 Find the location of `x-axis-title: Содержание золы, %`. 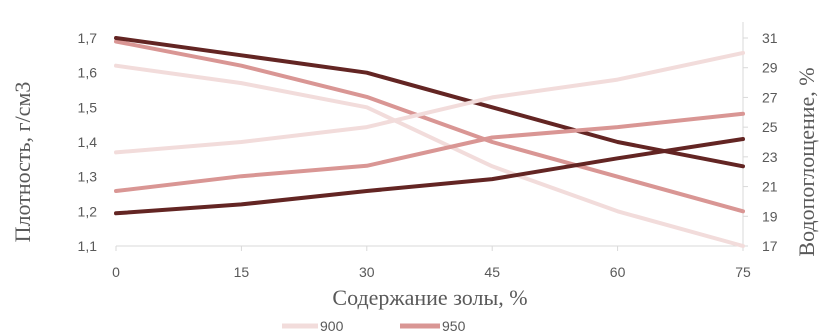

x-axis-title: Содержание золы, % is located at coordinates (429, 297).